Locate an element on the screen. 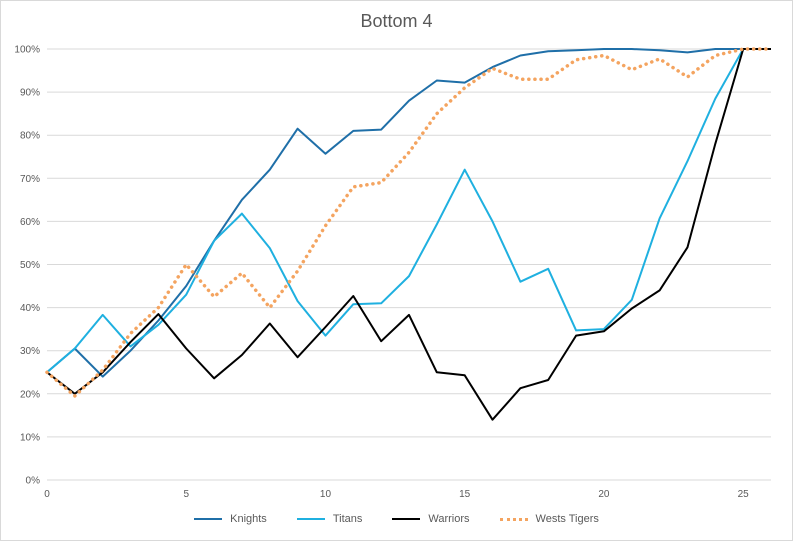 The width and height of the screenshot is (793, 541). y-tick-label: 100% is located at coordinates (27, 50).